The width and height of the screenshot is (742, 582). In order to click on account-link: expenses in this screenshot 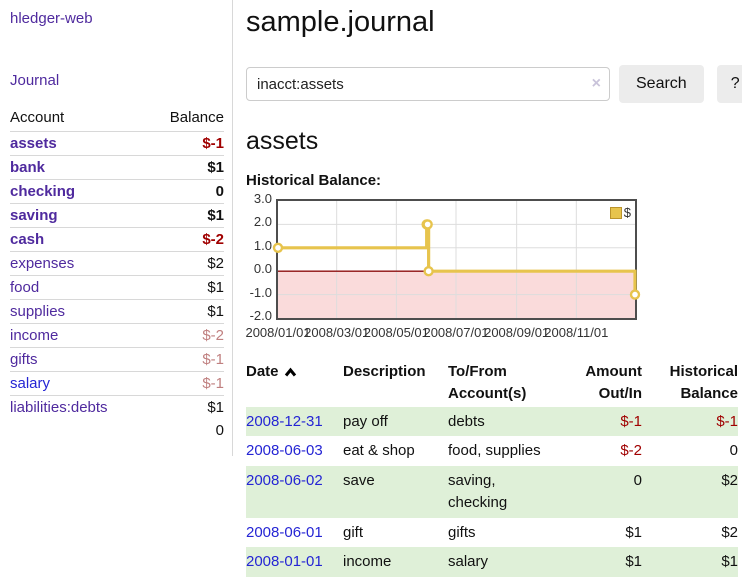, I will do `click(42, 263)`.